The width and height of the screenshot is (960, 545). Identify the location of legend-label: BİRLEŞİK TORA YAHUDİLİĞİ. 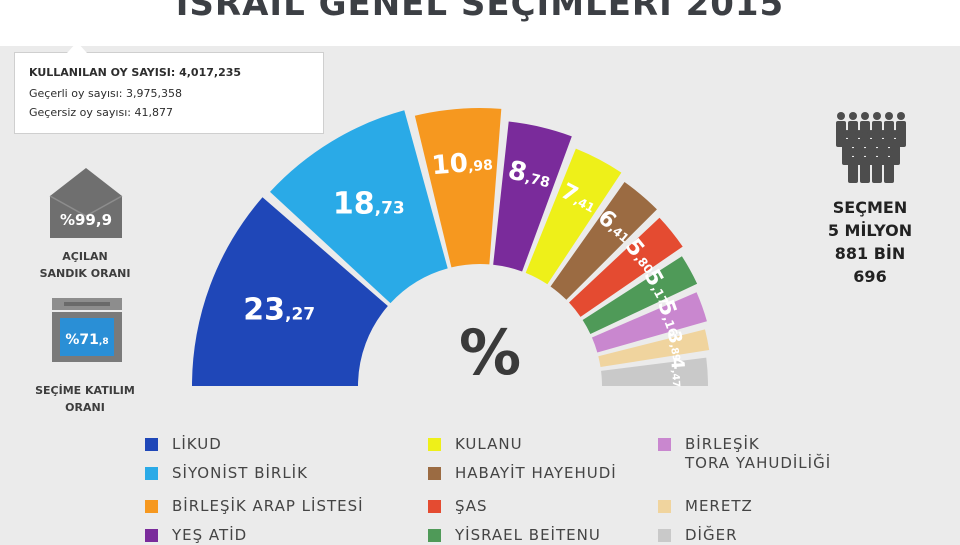
(758, 453).